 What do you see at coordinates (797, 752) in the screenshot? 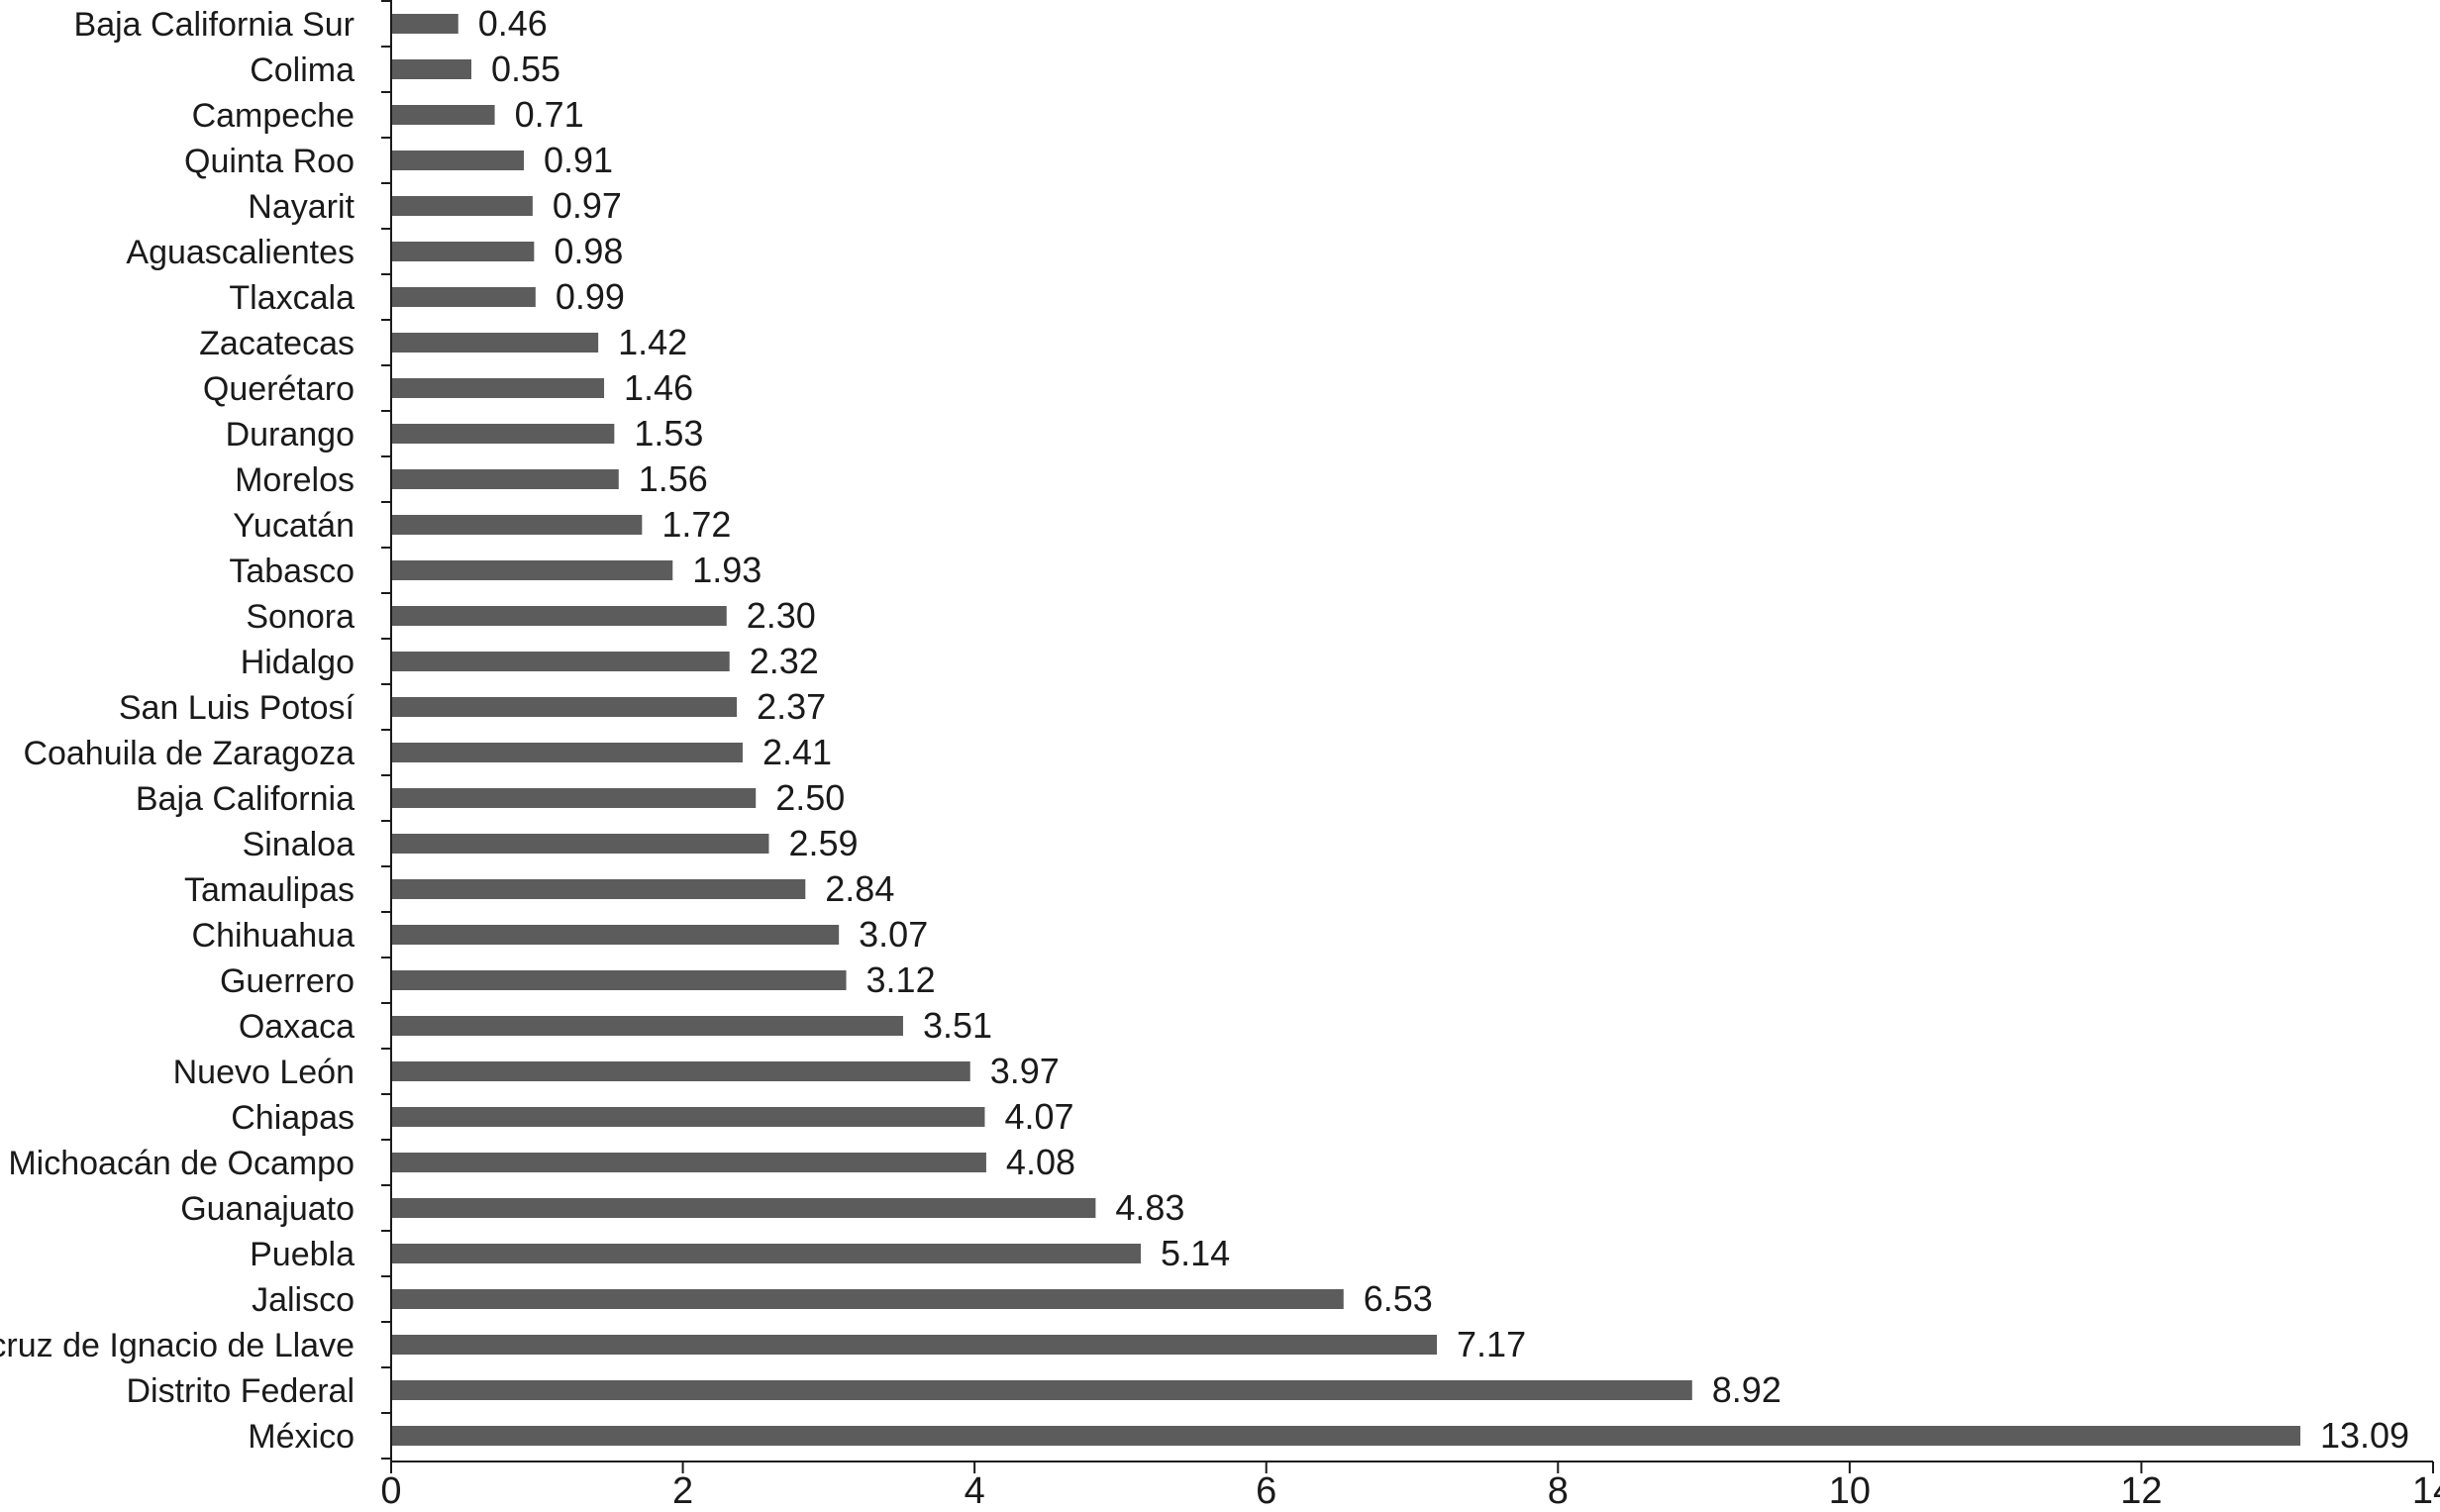
I see `value-label: 2.41` at bounding box center [797, 752].